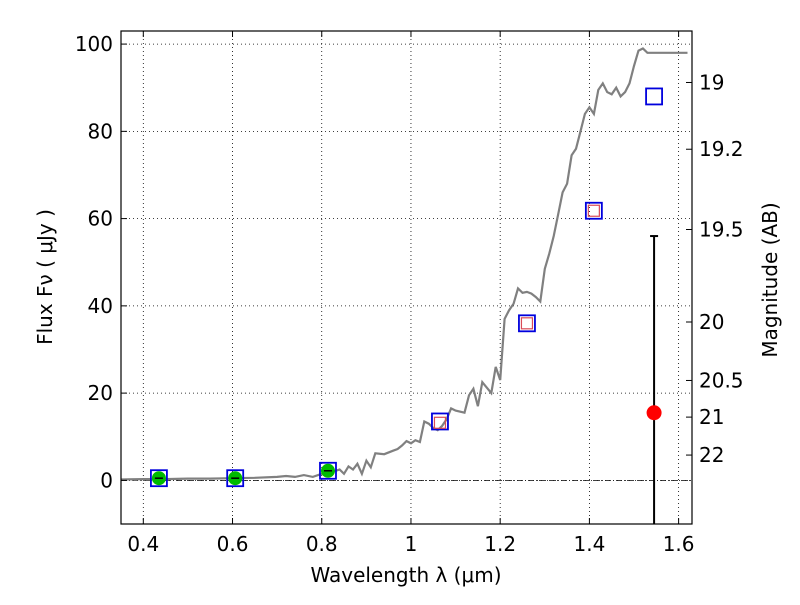 The image size is (800, 605). Describe the element at coordinates (721, 380) in the screenshot. I see `y2-tick-label: 20.5` at that location.